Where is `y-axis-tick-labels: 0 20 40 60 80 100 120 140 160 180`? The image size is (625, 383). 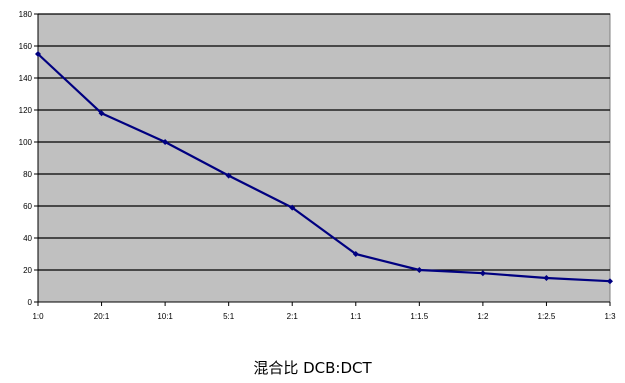
y-axis-tick-labels: 0 20 40 60 80 100 120 140 160 180 is located at coordinates (26, 158).